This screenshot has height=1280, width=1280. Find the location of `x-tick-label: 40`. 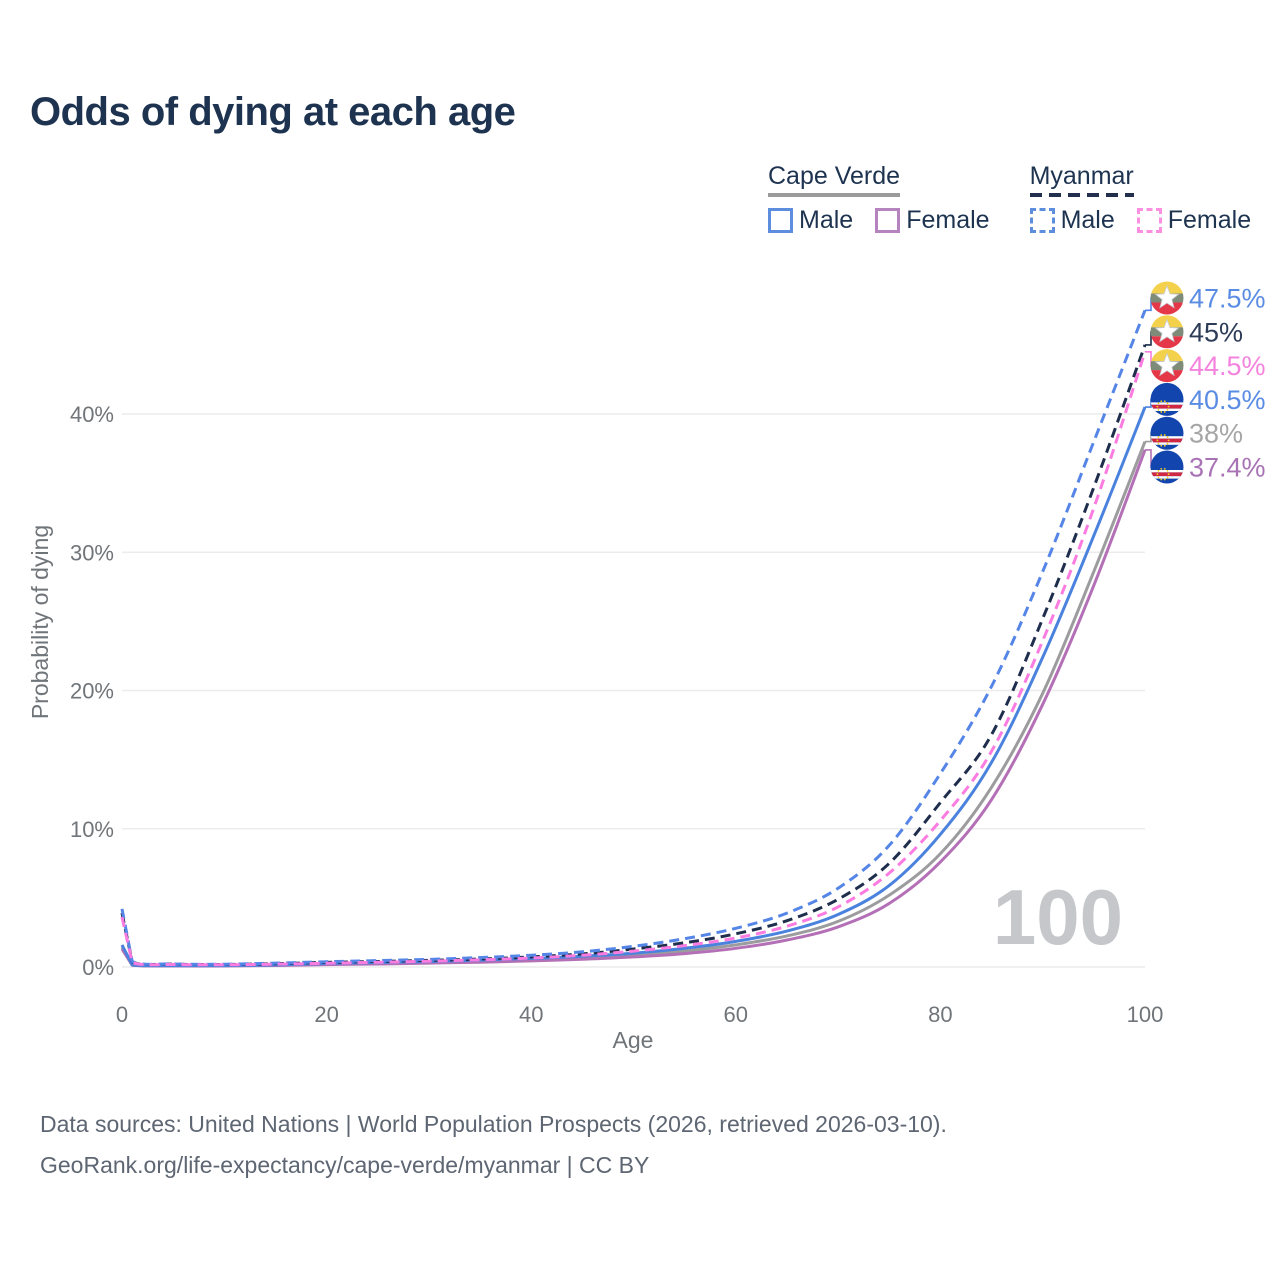

x-tick-label: 40 is located at coordinates (531, 1014).